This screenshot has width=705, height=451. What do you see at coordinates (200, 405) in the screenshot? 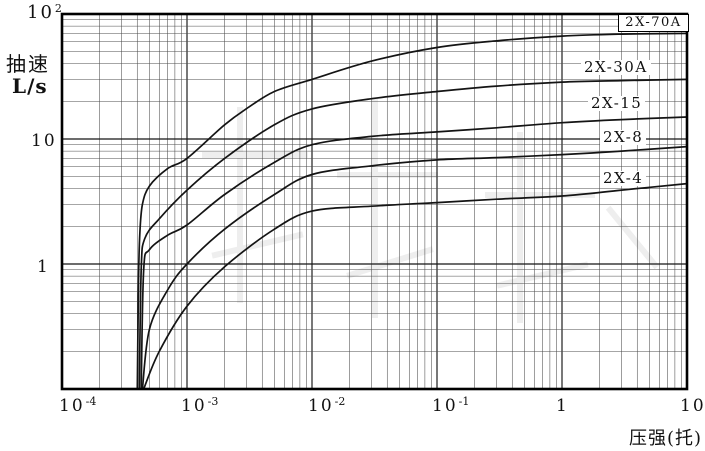
I see `x-tick-1e-3: 10-3` at bounding box center [200, 405].